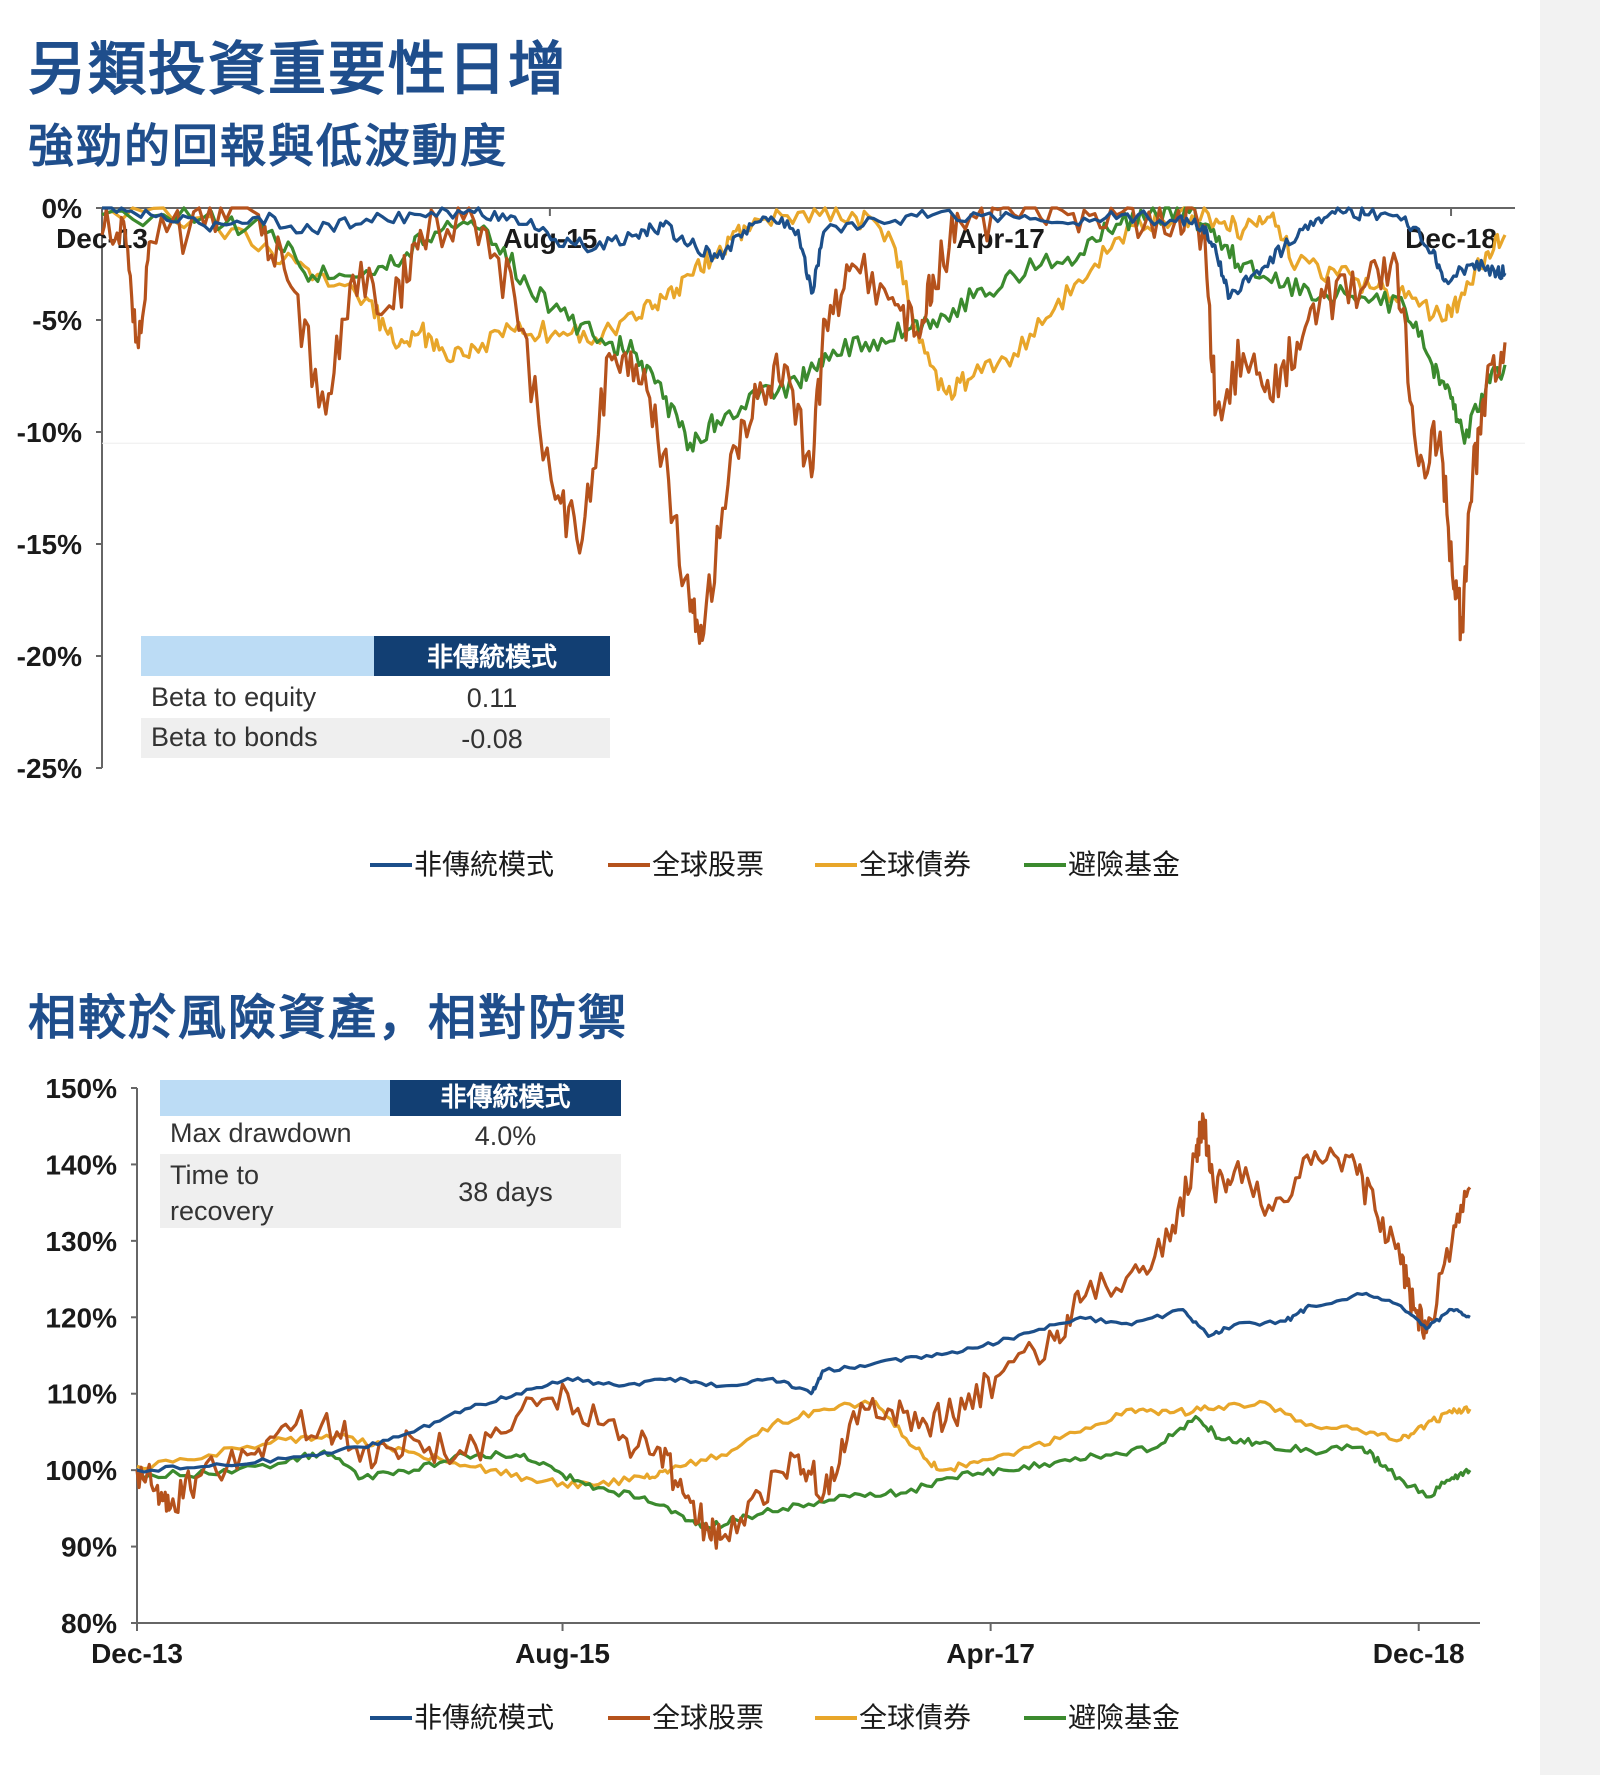 Image resolution: width=1600 pixels, height=1775 pixels. I want to click on y-tick-label: 80%, so click(89, 1623).